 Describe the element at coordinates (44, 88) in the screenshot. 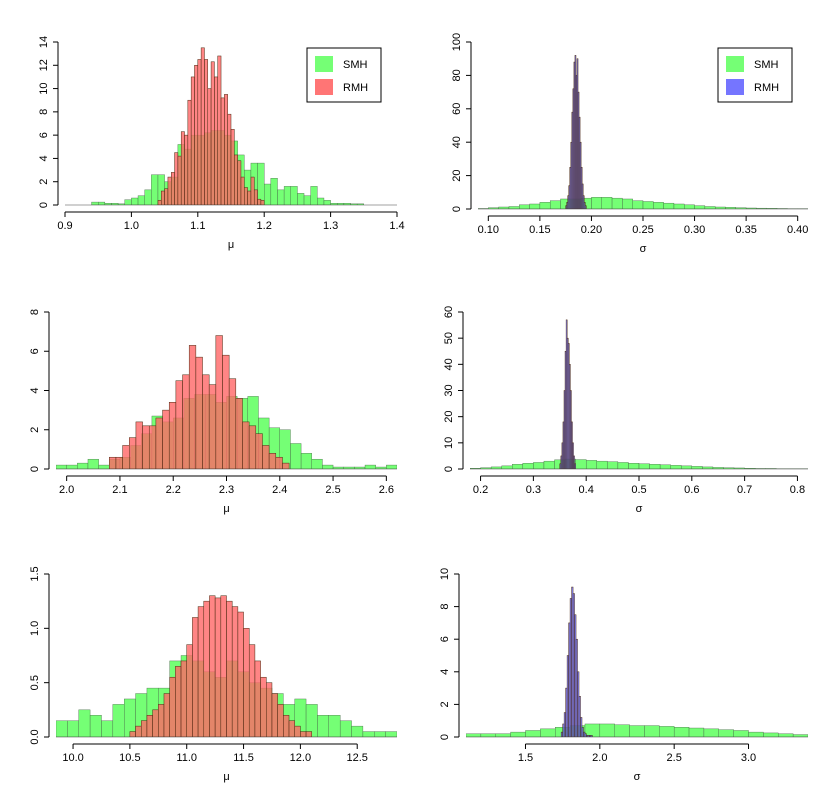

I see `y-tick-label: 10` at that location.